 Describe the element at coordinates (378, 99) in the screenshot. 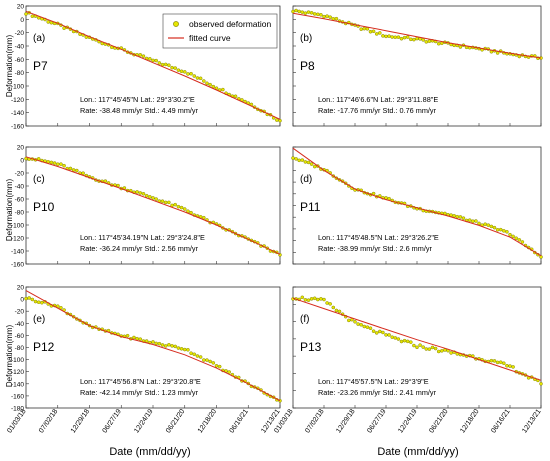

I see `location-info: Lon.: 117°46'6.6"N Lat.: 29°3'11.88"E` at that location.